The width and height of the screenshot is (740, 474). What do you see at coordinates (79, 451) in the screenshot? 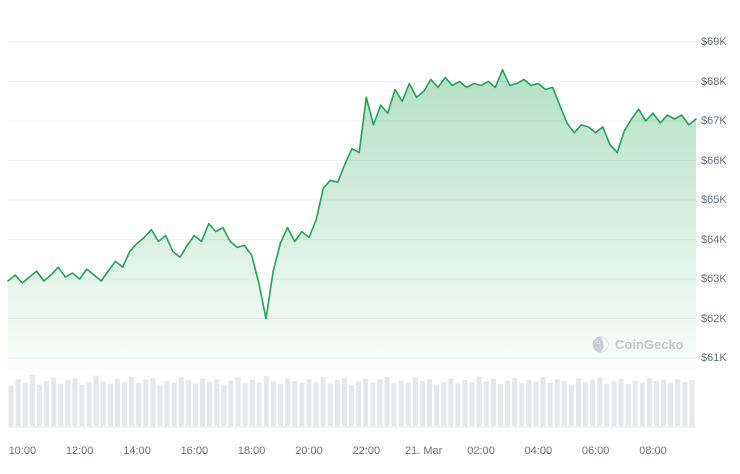
I see `x-axis-label: 12:00` at bounding box center [79, 451].